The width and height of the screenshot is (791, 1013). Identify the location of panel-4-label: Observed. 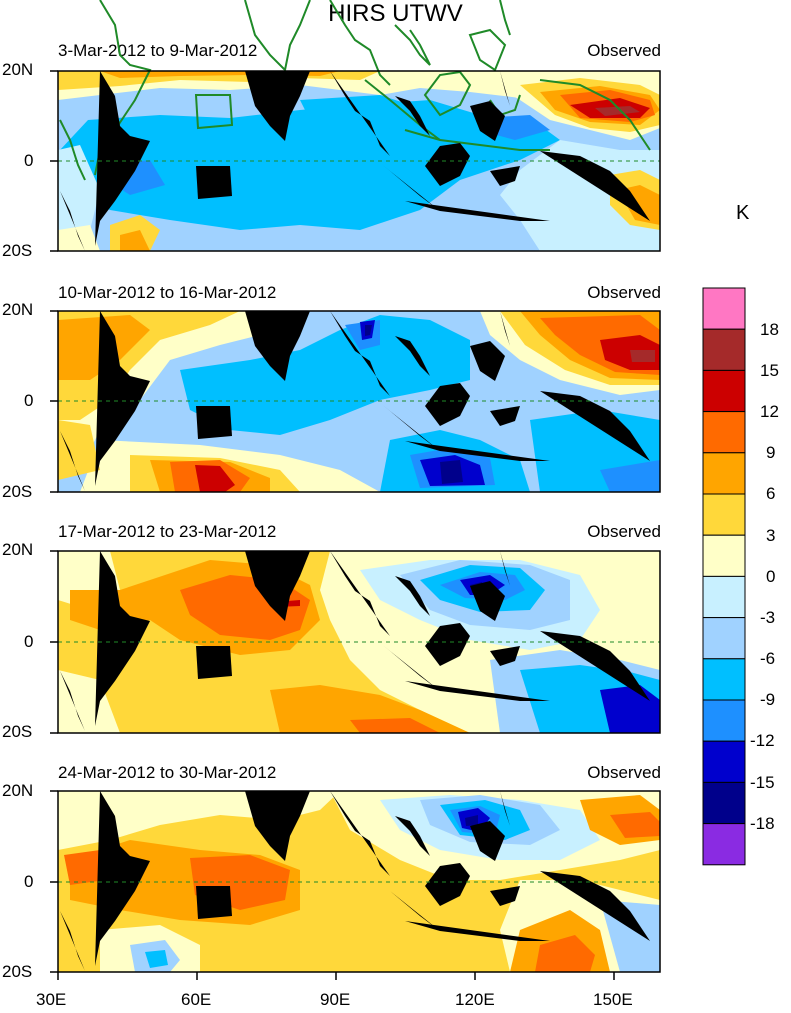
(624, 772).